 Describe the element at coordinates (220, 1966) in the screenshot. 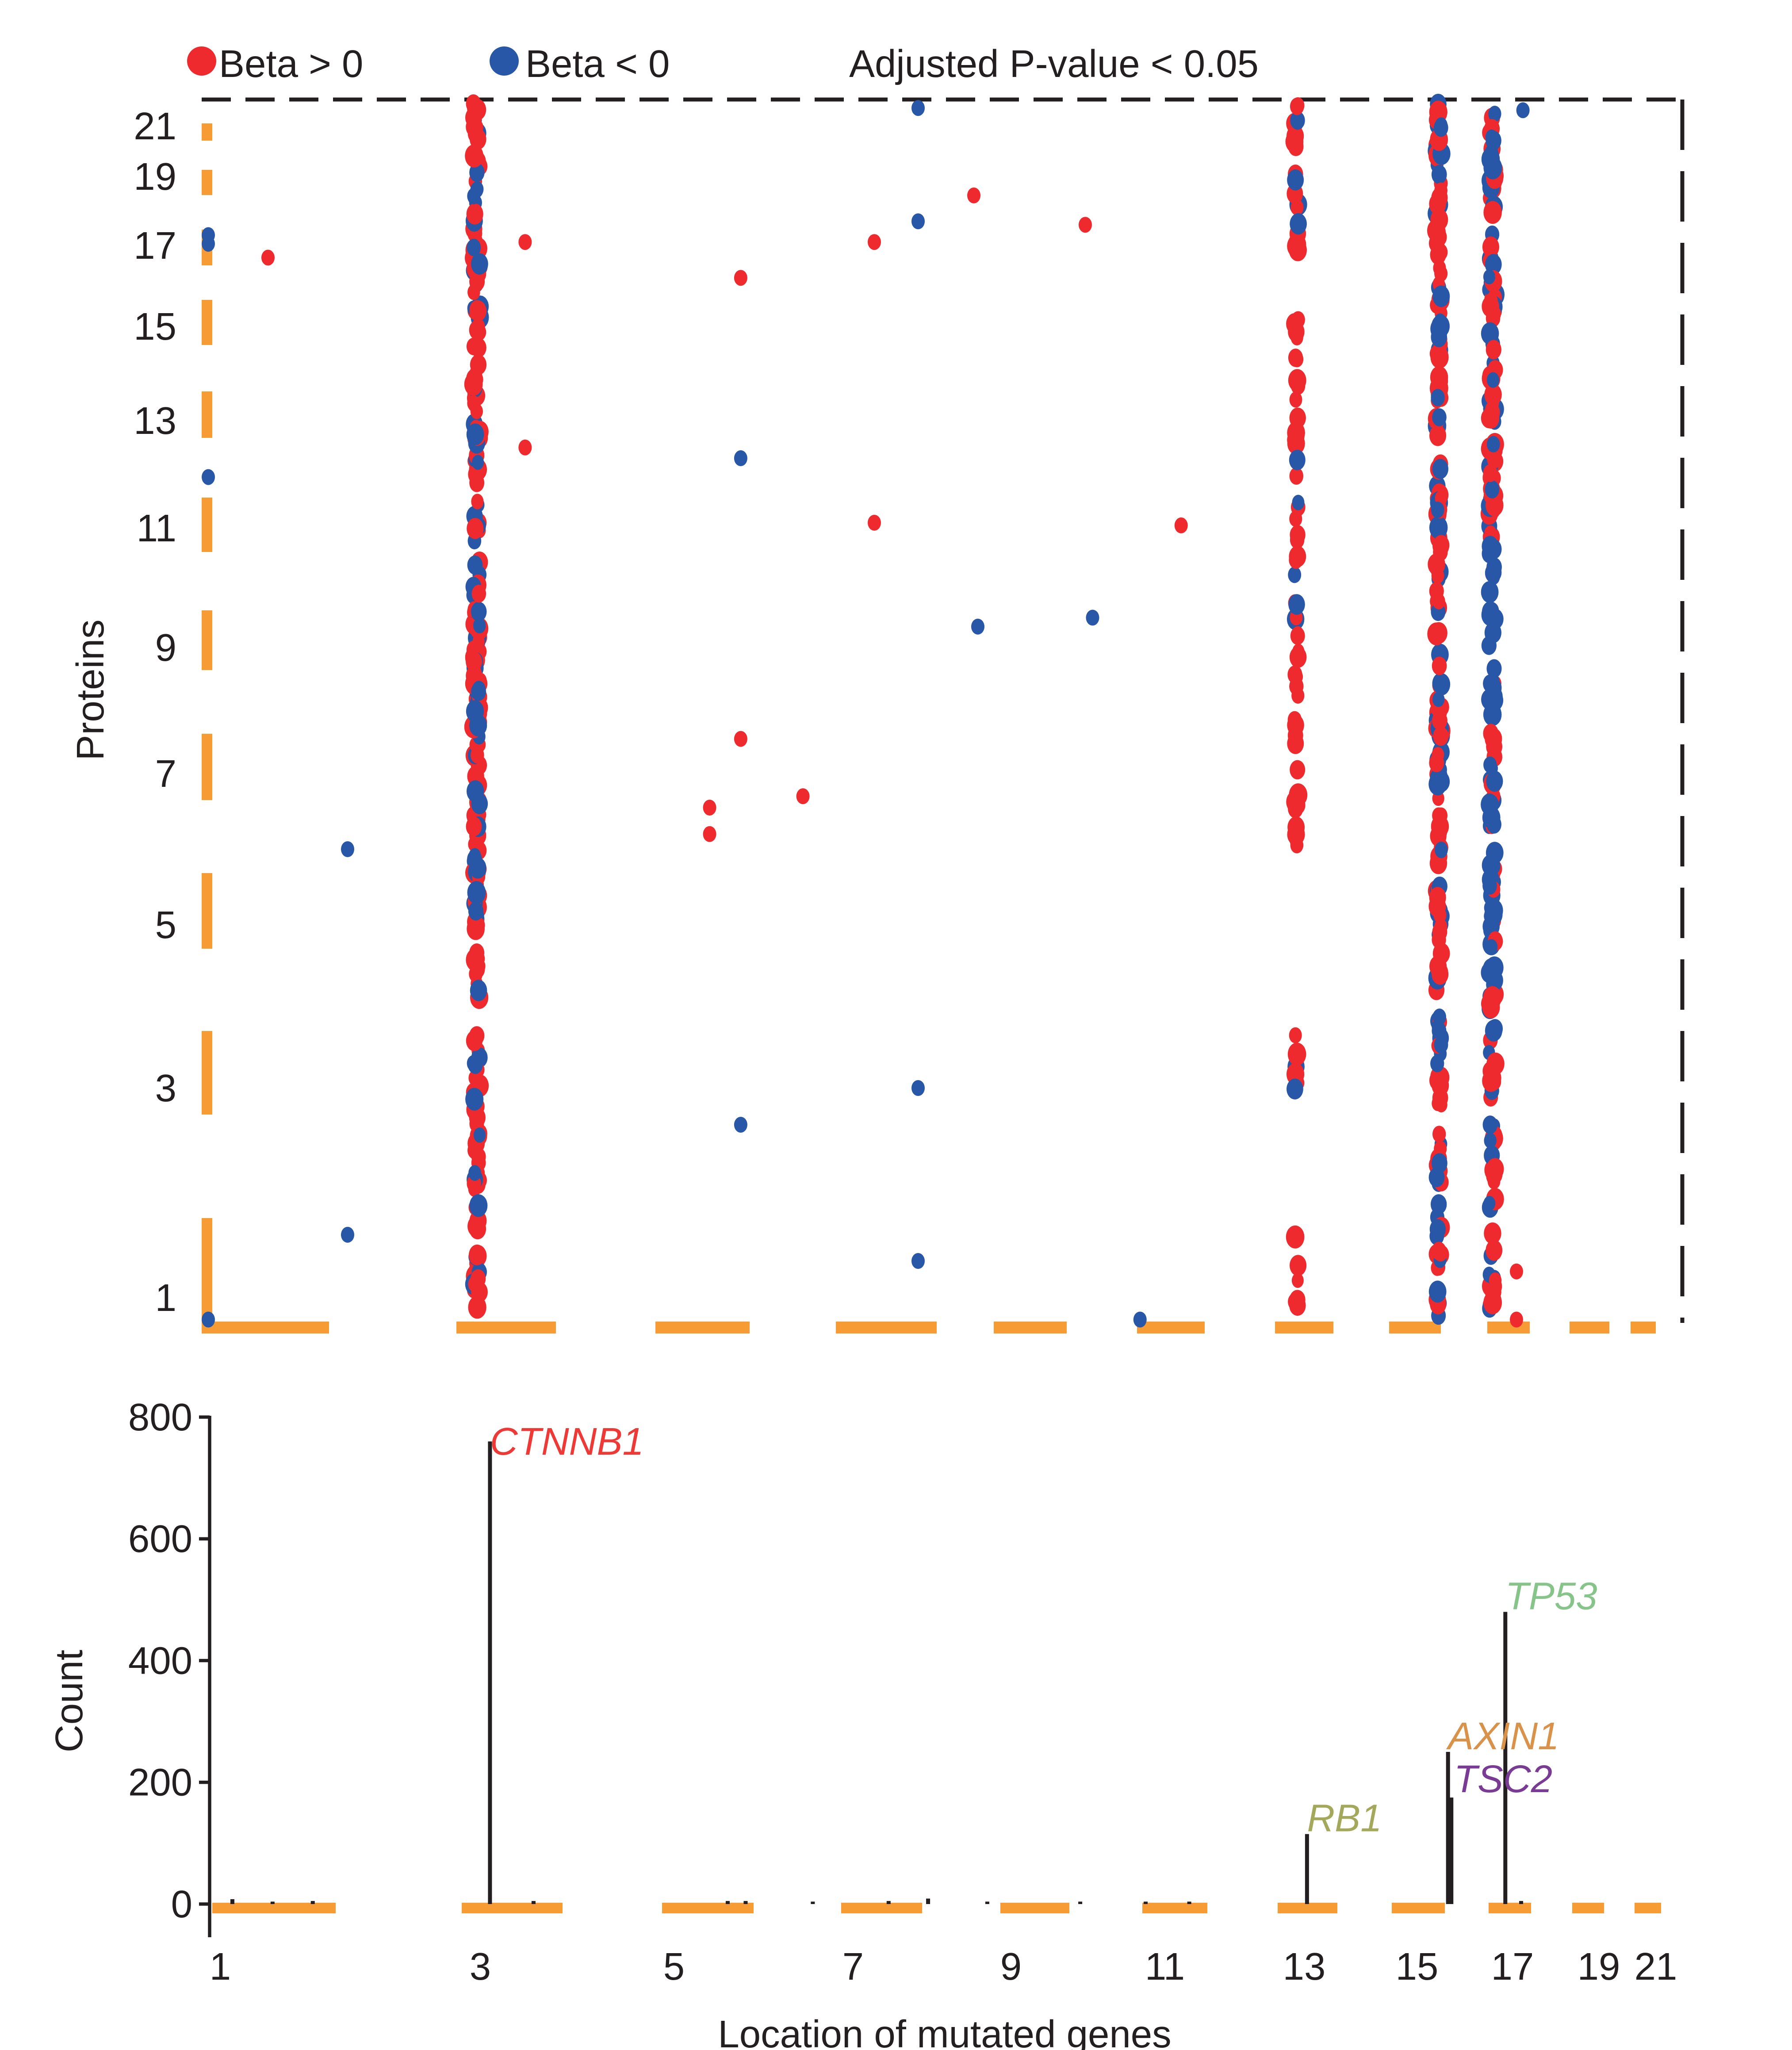

I see `x-tick-label: 1` at that location.